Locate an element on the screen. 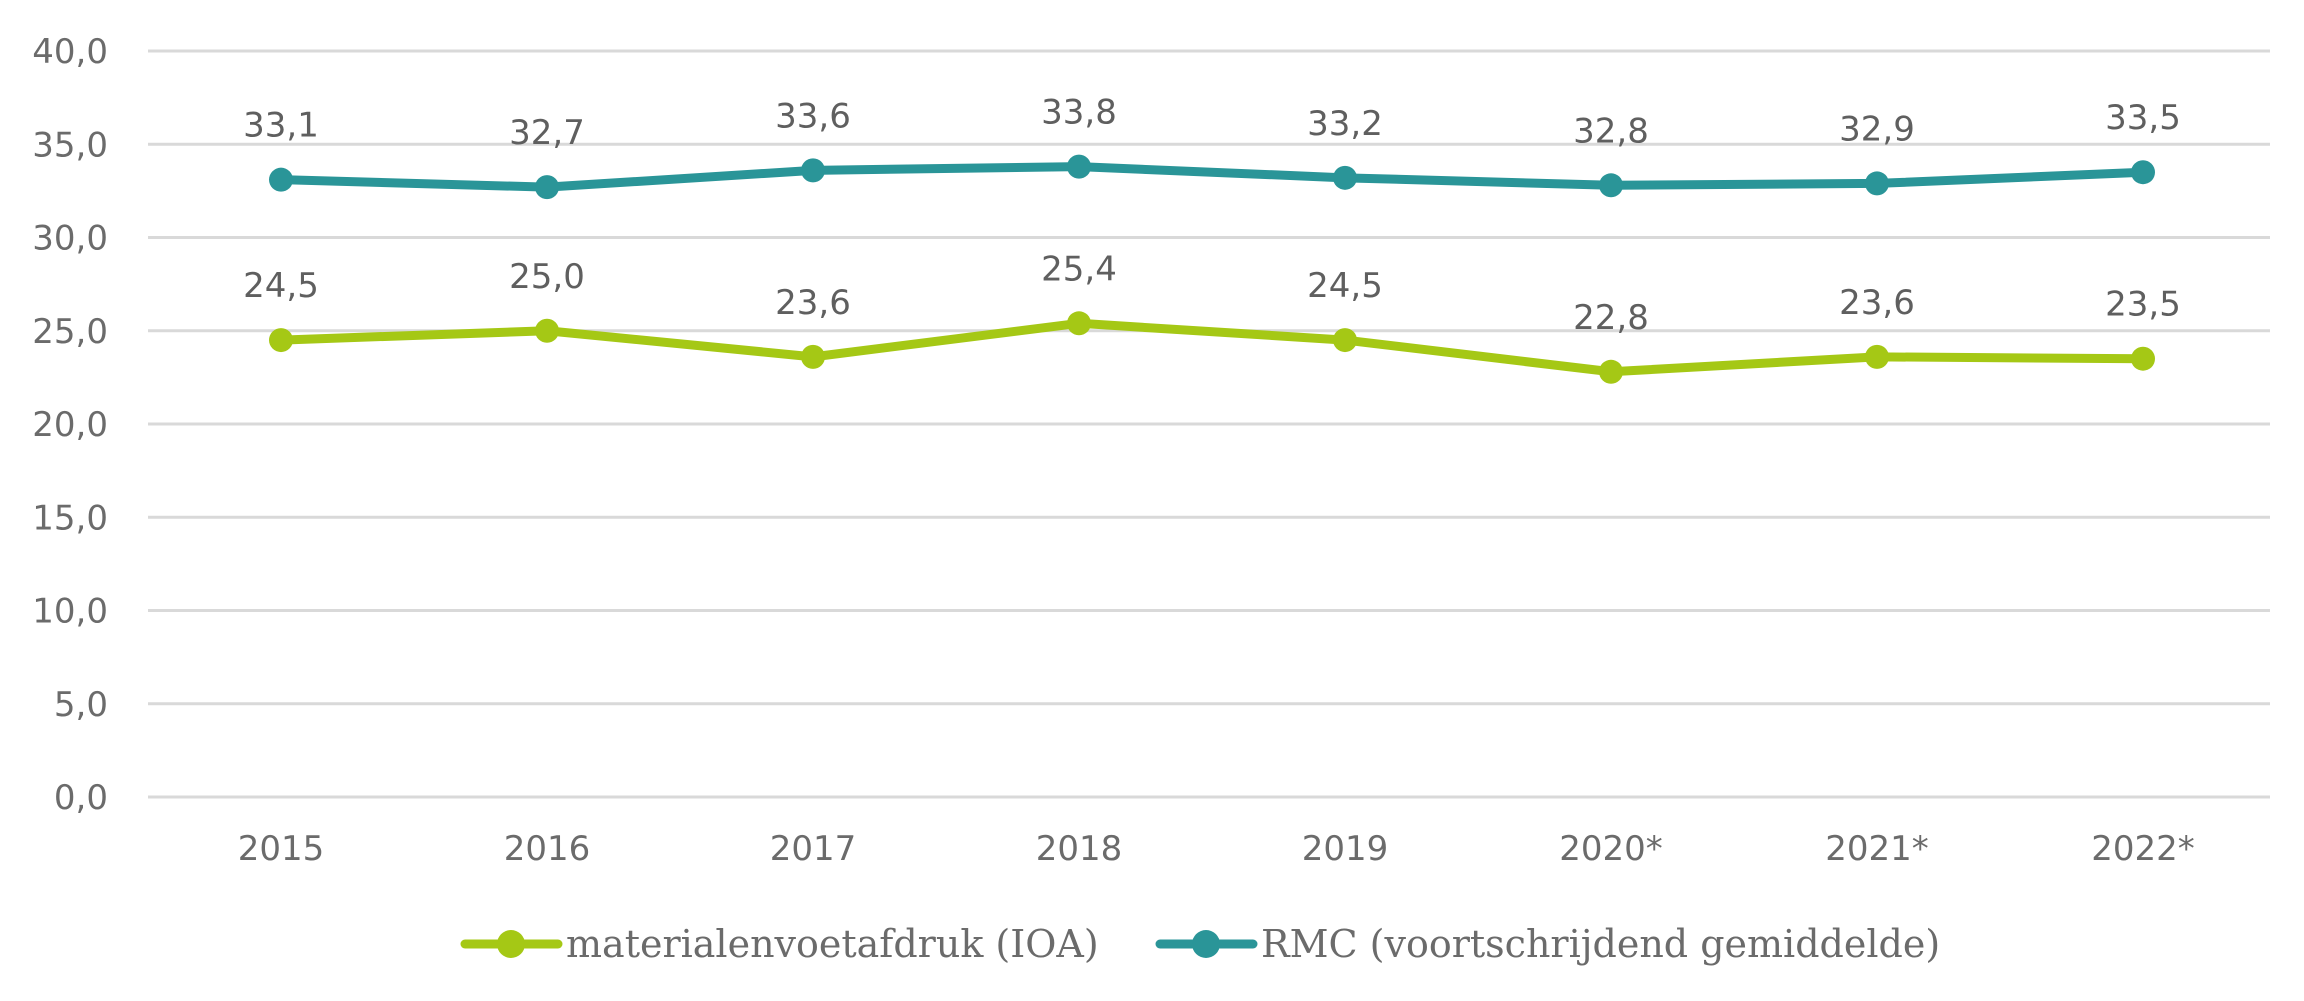 Image resolution: width=2304 pixels, height=1001 pixels. data-label: 32,9 is located at coordinates (1877, 129).